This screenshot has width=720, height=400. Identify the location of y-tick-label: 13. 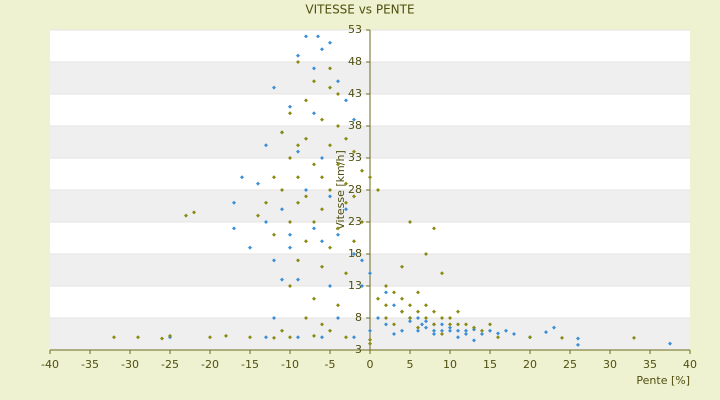
(355, 285).